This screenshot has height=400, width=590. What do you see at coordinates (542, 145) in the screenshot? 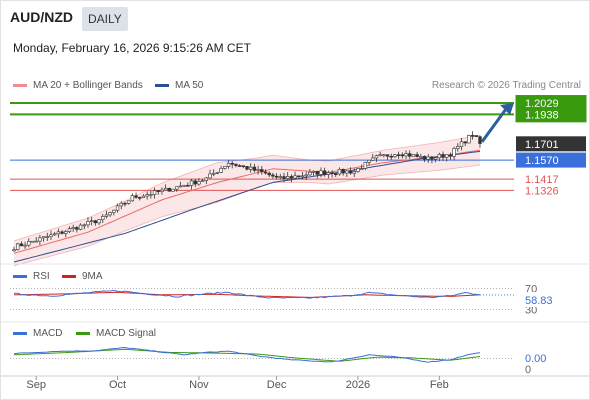
I see `level-label-2: 1.1701` at bounding box center [542, 145].